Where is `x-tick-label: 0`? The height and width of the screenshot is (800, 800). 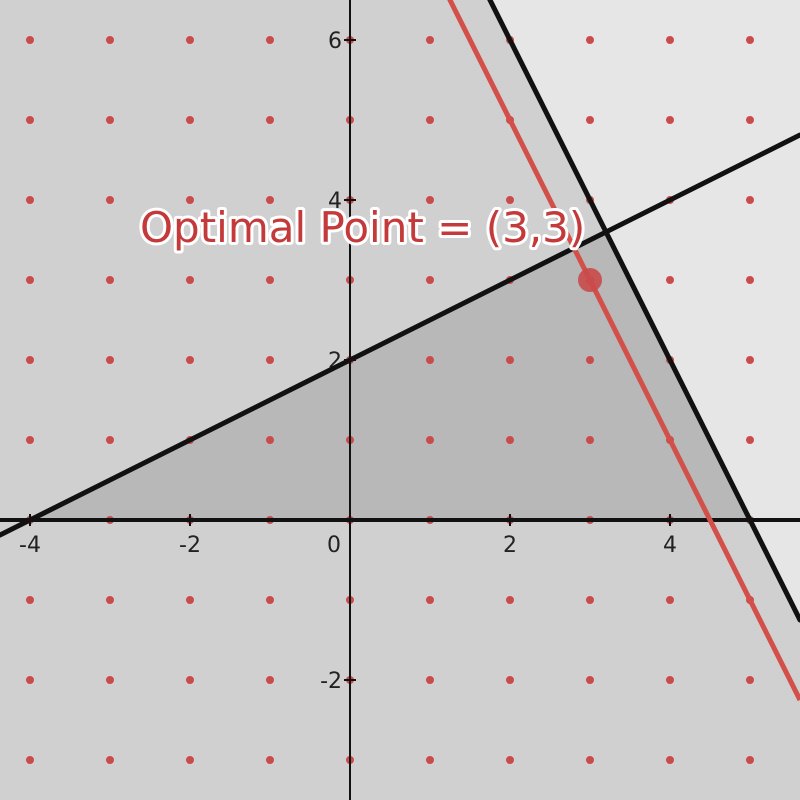
x-tick-label: 0 is located at coordinates (334, 545).